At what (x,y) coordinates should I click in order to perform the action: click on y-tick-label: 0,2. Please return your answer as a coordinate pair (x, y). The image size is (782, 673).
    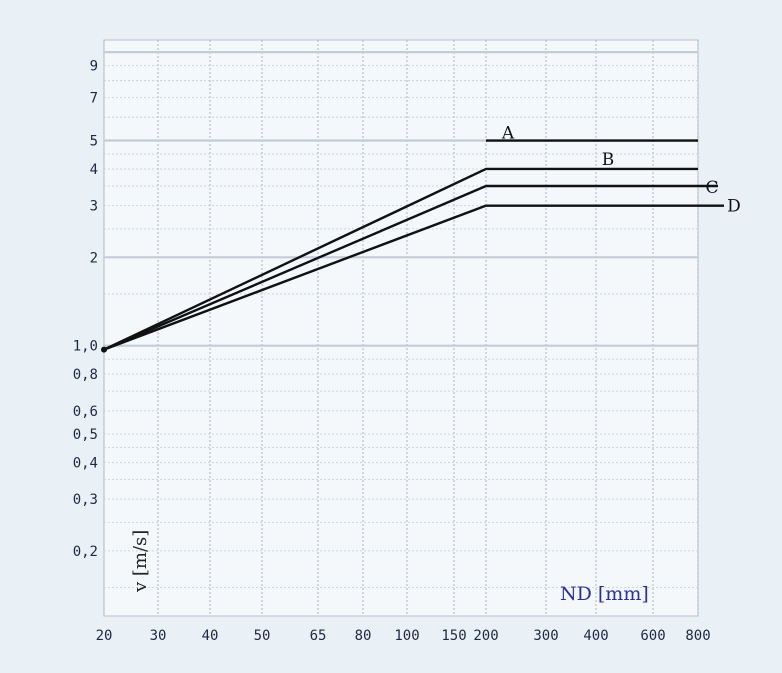
    Looking at the image, I should click on (85, 552).